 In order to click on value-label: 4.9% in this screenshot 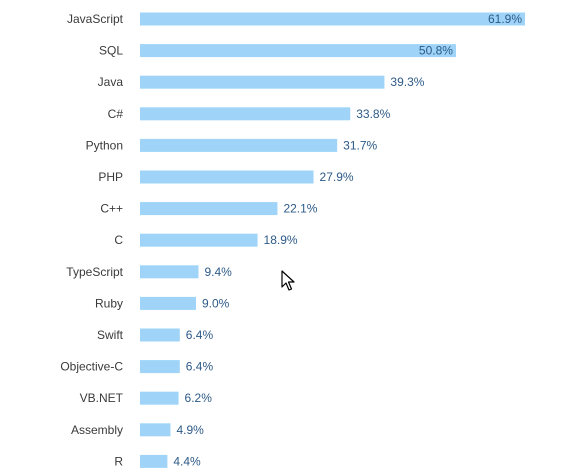, I will do `click(190, 430)`.